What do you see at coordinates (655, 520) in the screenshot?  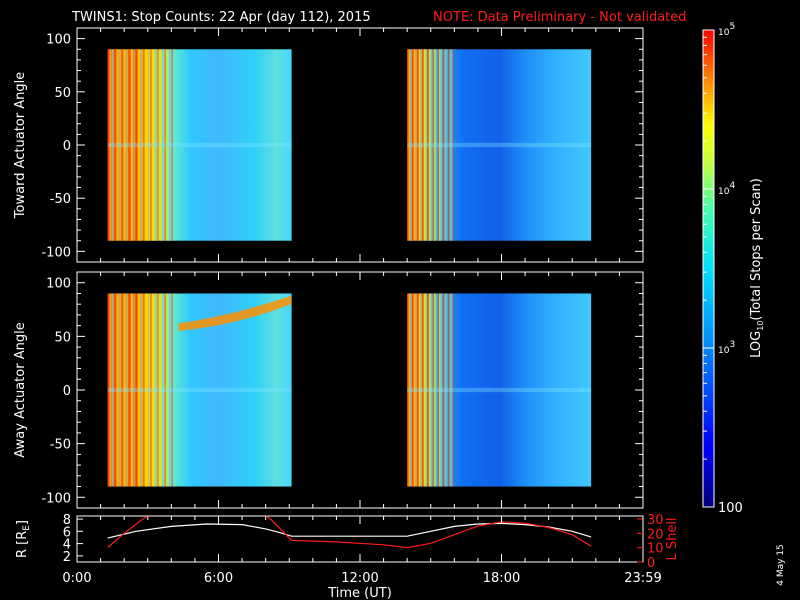 I see `orbit-right-tick-label: 30` at bounding box center [655, 520].